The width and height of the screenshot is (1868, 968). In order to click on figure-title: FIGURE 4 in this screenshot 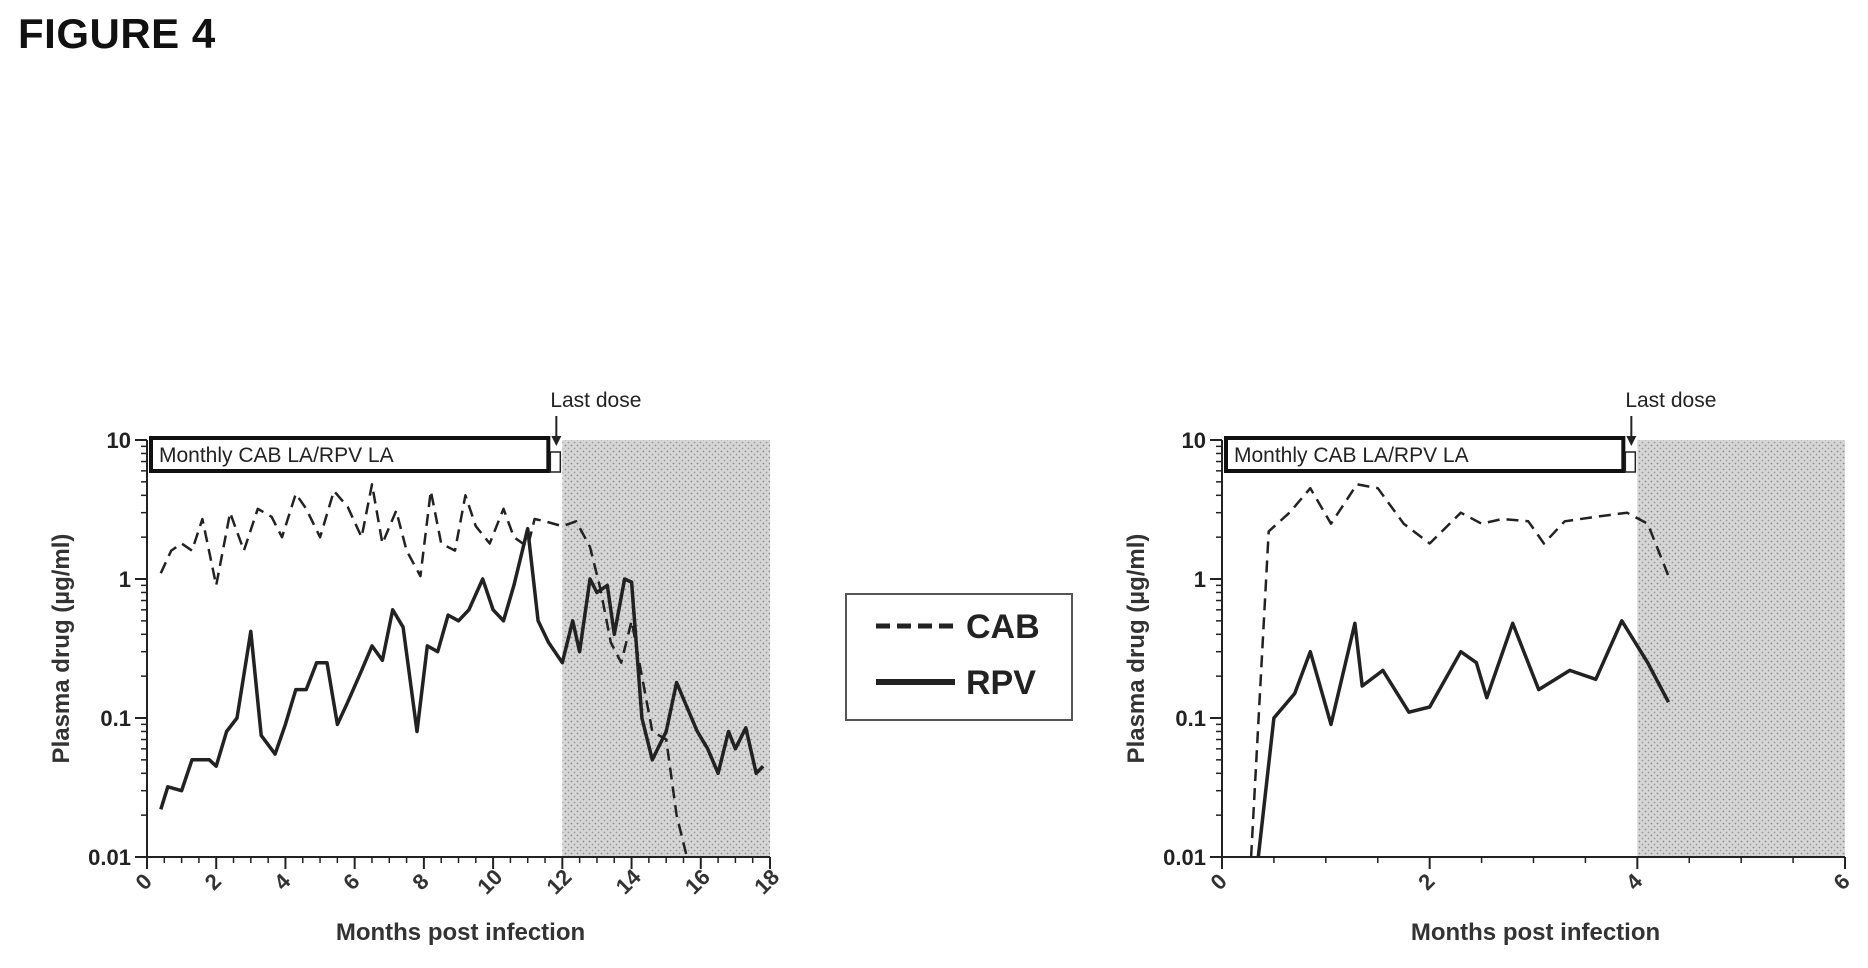, I will do `click(117, 33)`.